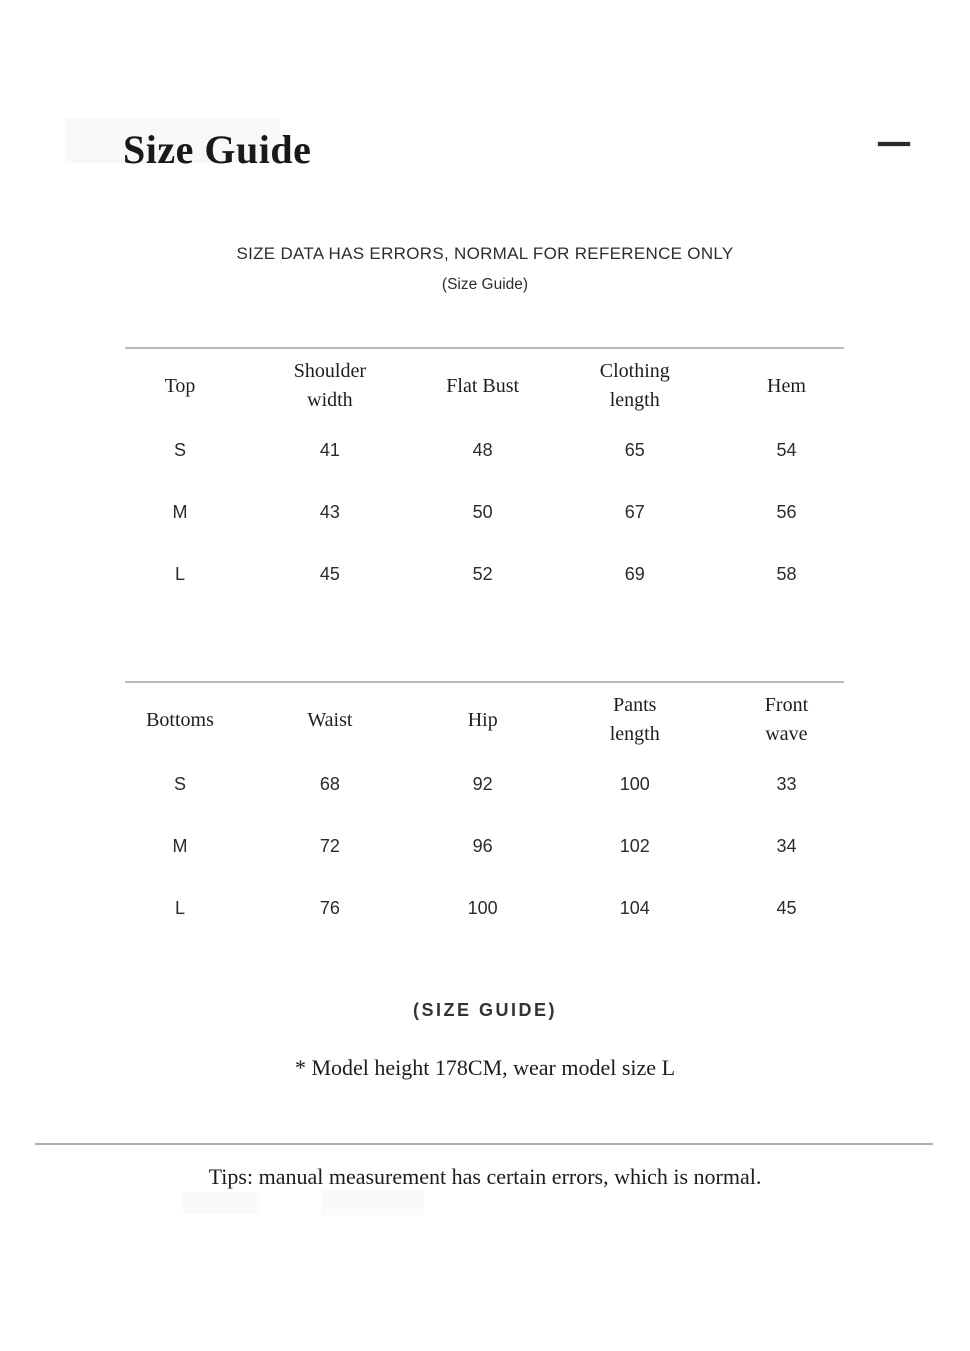  What do you see at coordinates (330, 385) in the screenshot?
I see `header-cell: Shoulder width` at bounding box center [330, 385].